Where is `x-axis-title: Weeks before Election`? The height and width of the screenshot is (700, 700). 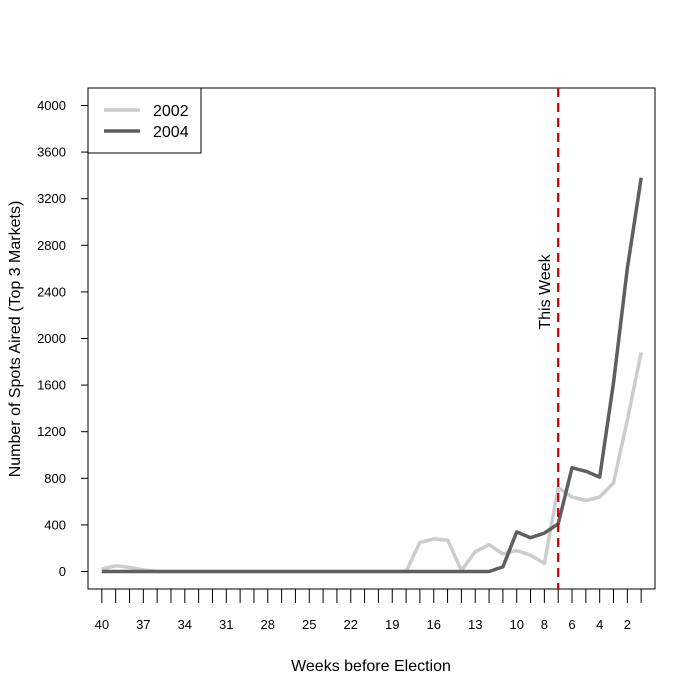
x-axis-title: Weeks before Election is located at coordinates (371, 666).